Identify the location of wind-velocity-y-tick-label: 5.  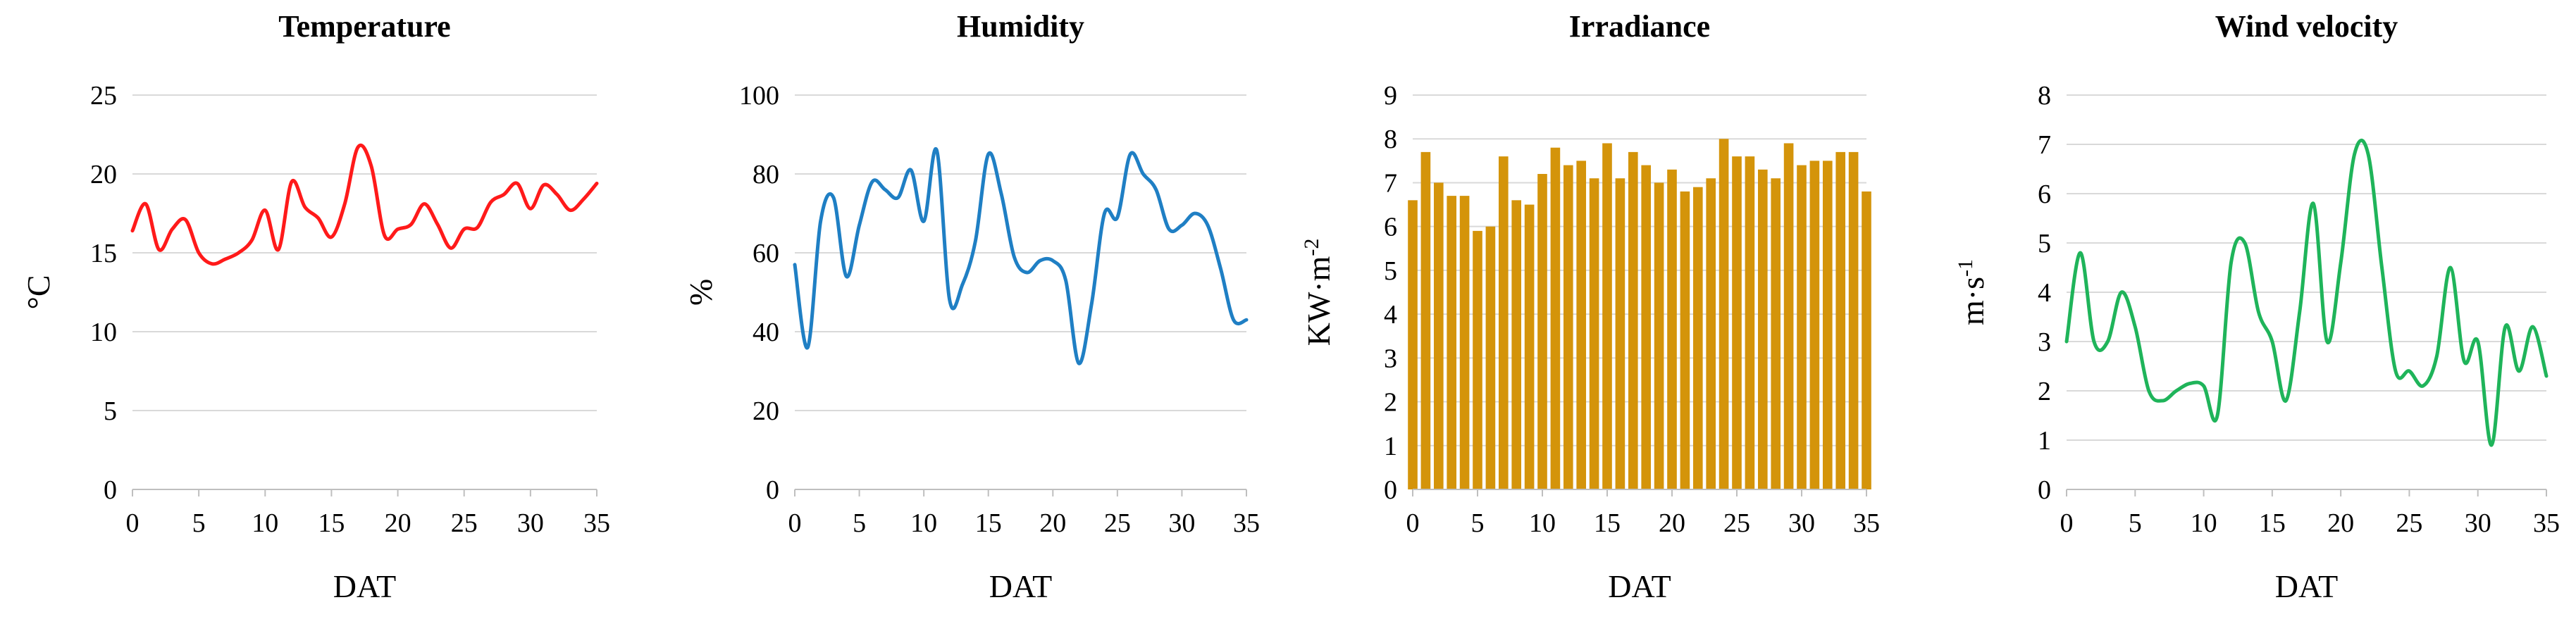
(2044, 243).